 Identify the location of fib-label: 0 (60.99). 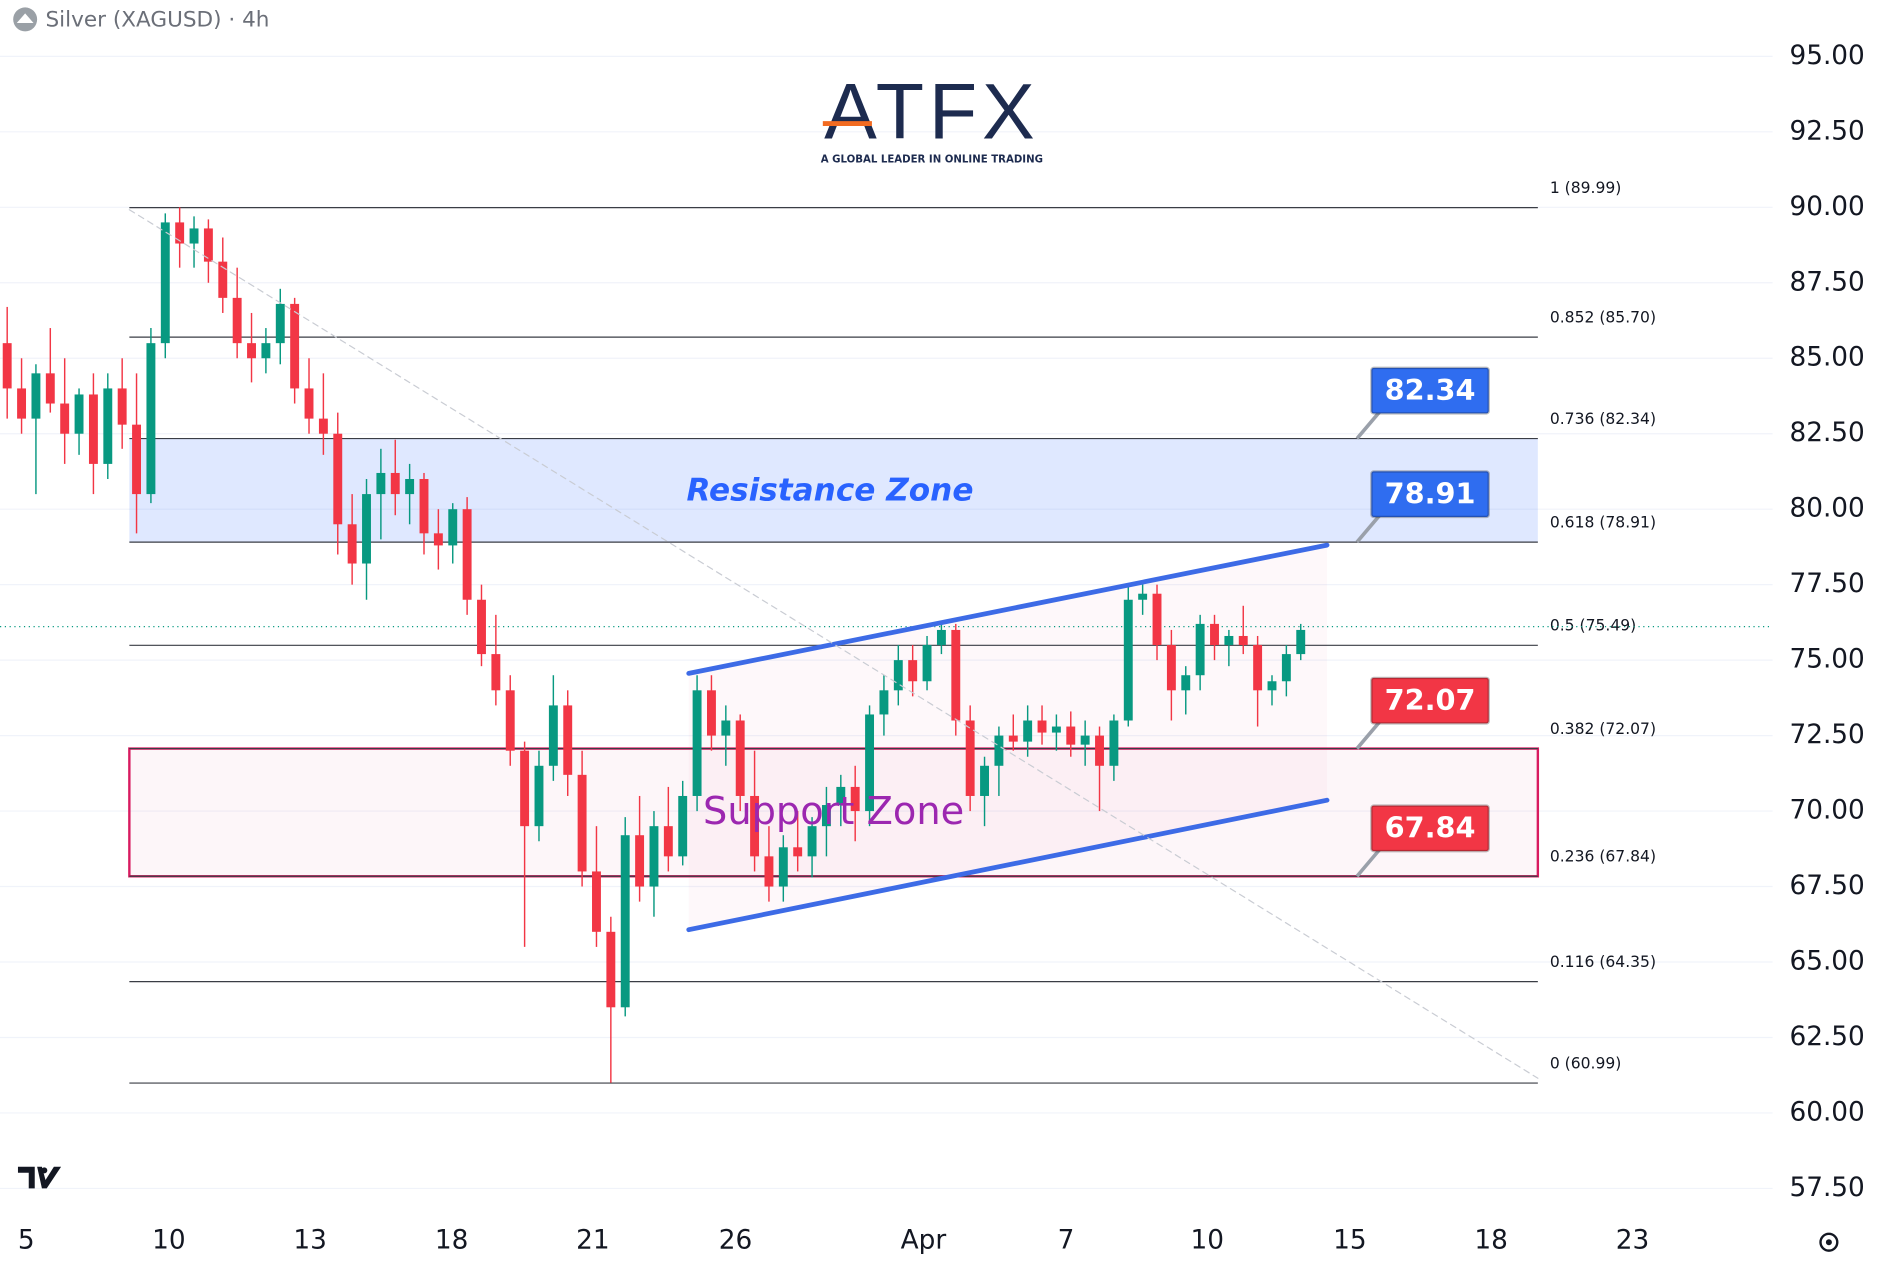
(1586, 1063).